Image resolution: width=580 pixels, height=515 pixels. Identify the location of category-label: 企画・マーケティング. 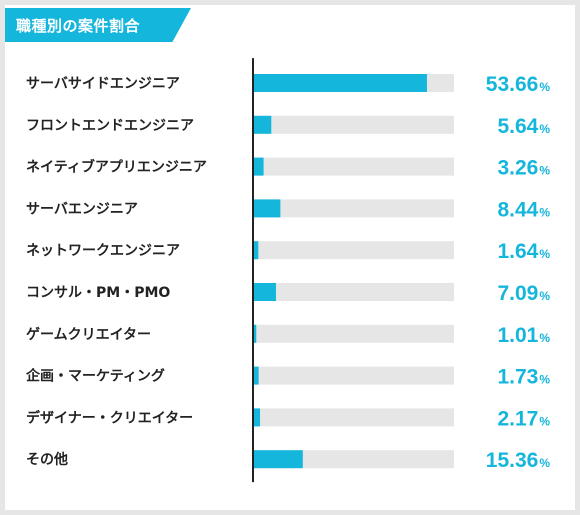
(95, 376).